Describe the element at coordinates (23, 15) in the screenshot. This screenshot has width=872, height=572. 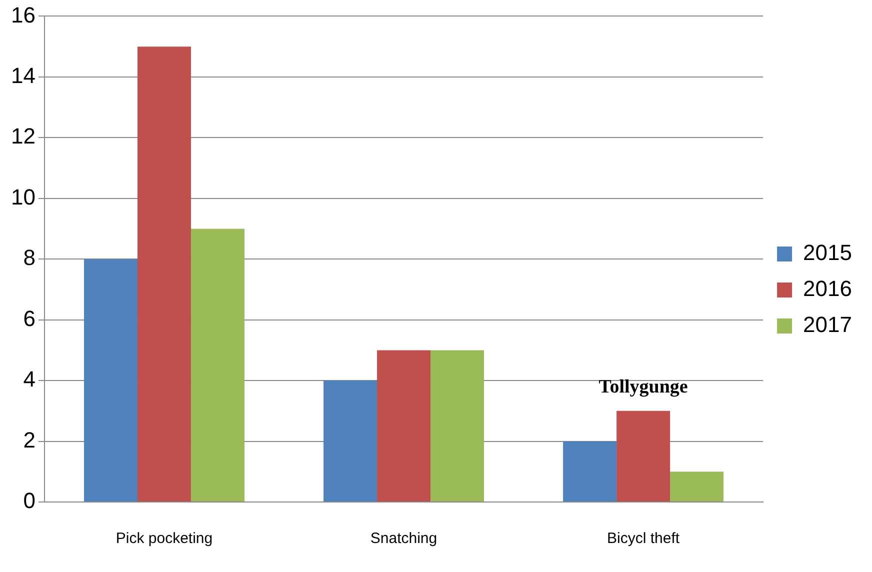
I see `y-tick-label: 16` at that location.